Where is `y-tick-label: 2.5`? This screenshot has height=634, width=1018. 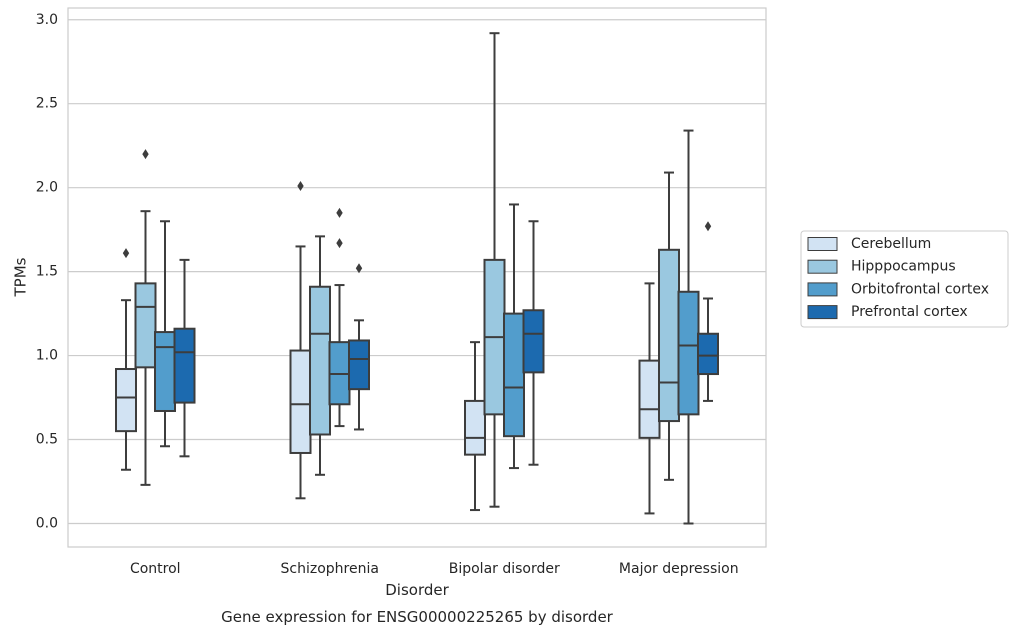
y-tick-label: 2.5 is located at coordinates (47, 104).